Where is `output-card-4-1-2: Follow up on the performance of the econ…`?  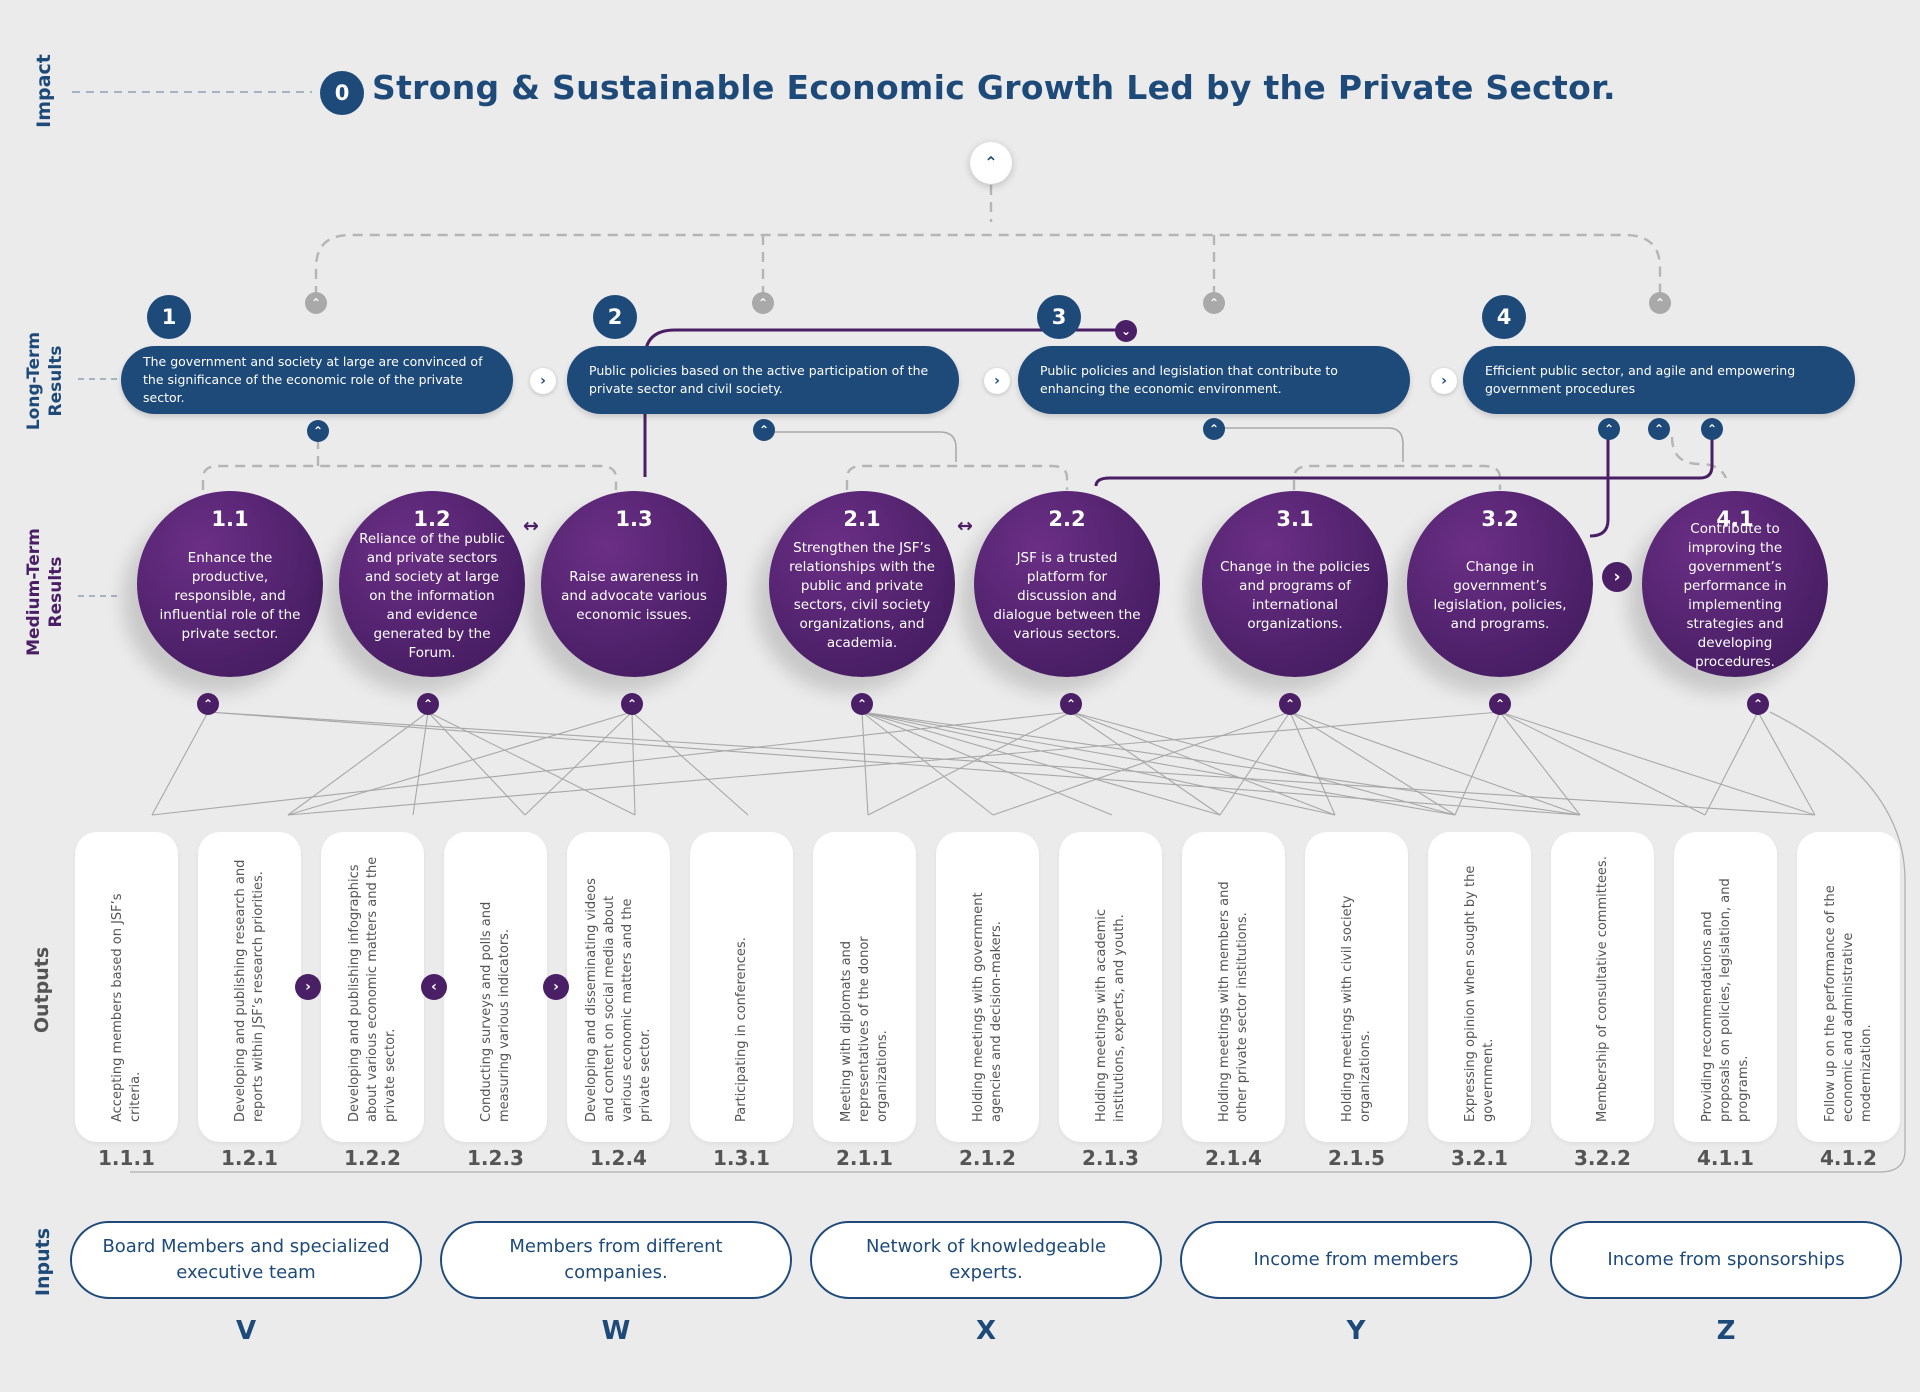
output-card-4-1-2: Follow up on the performance of the econ… is located at coordinates (1848, 987).